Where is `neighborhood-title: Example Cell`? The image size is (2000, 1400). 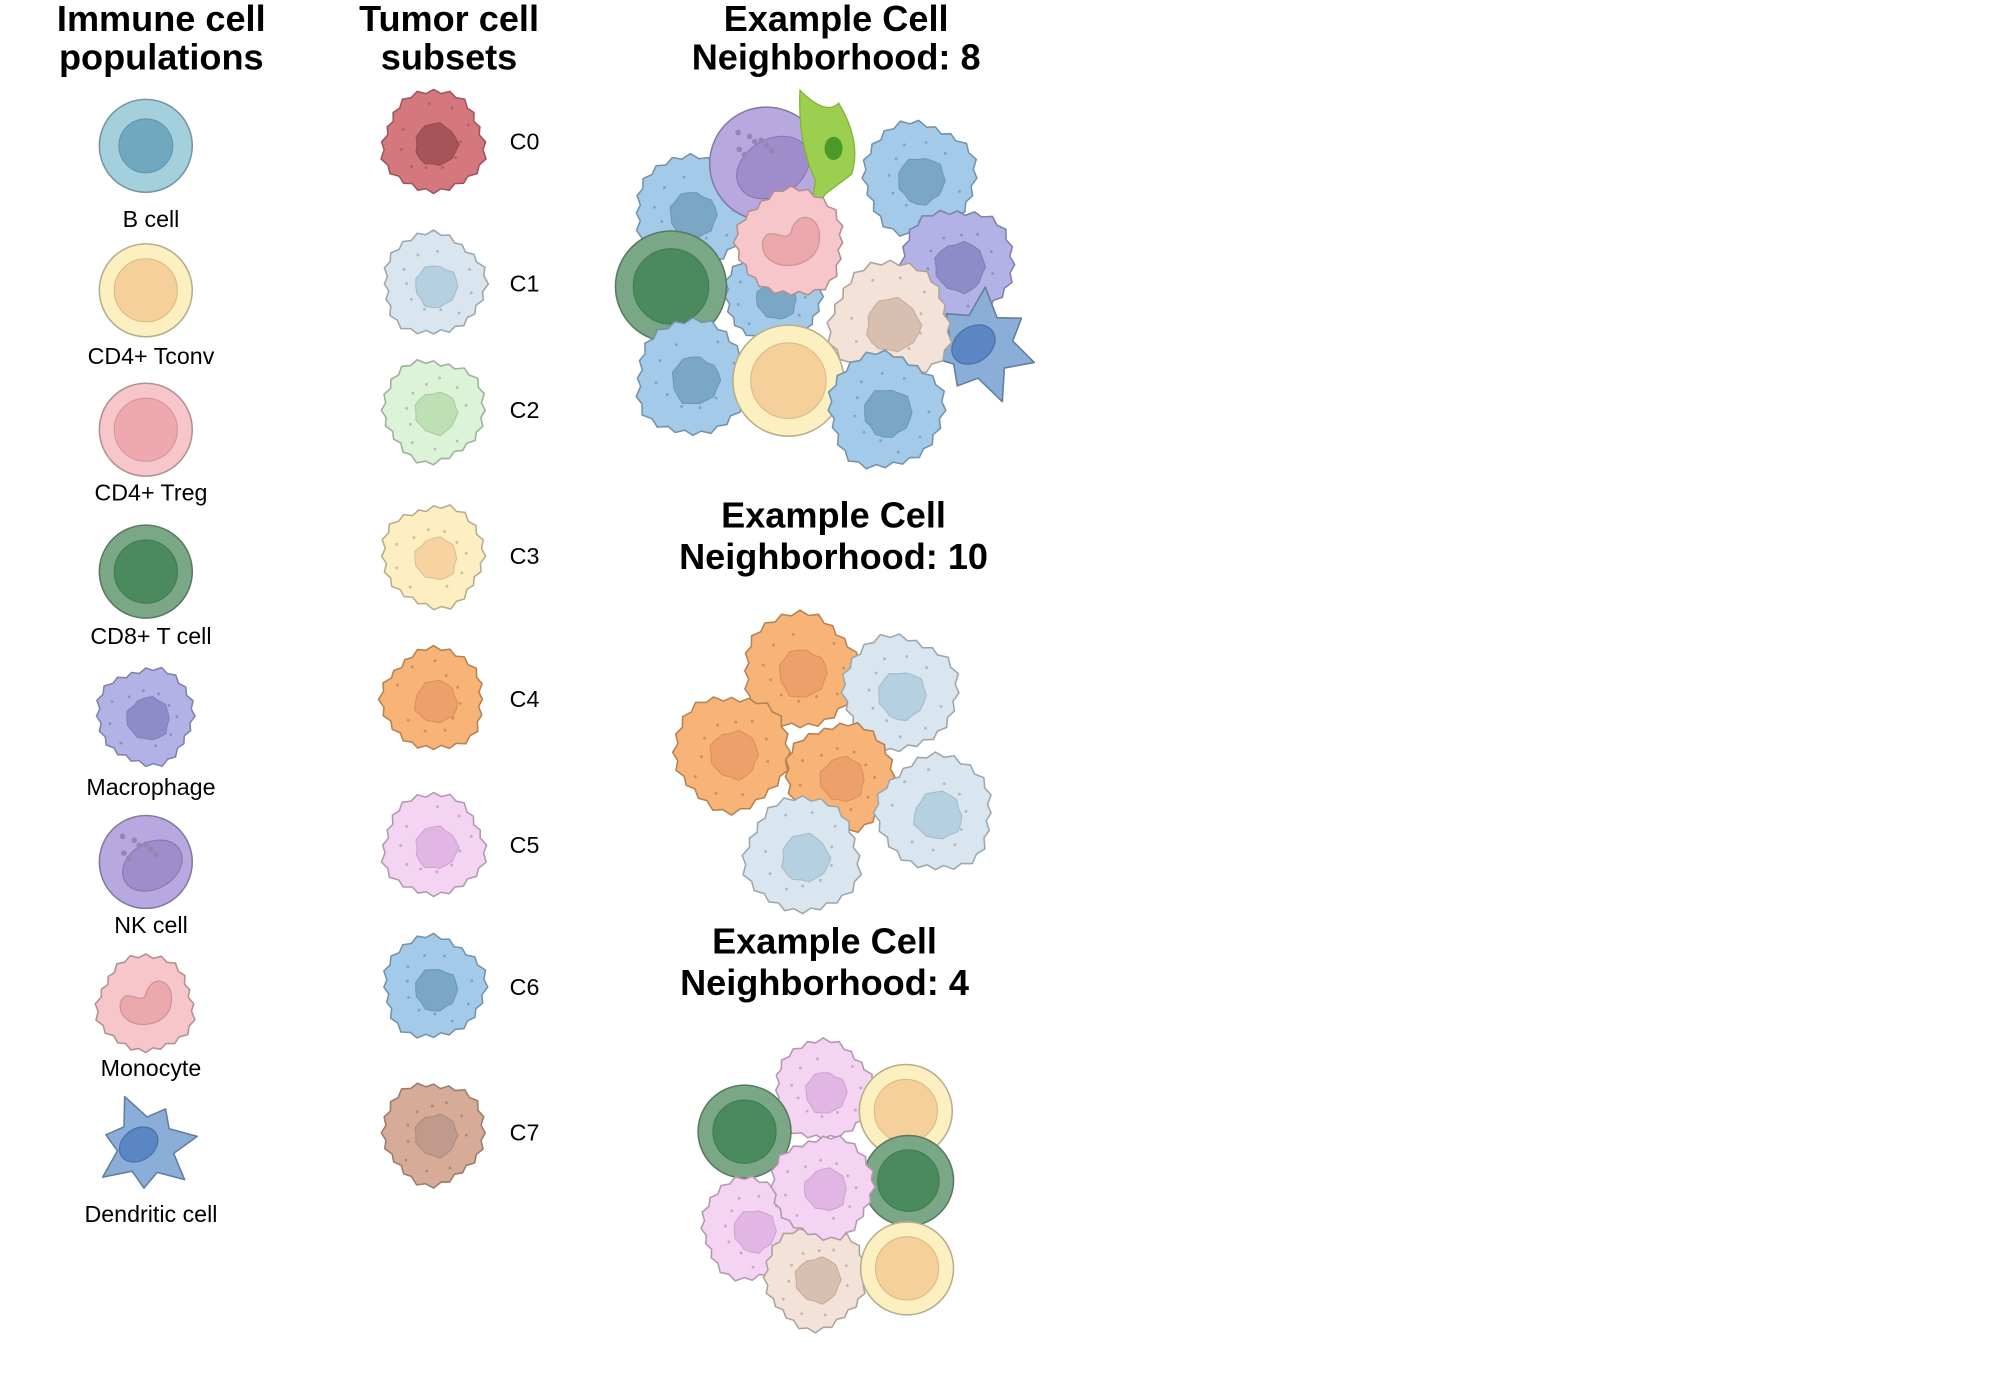
neighborhood-title: Example Cell is located at coordinates (836, 19).